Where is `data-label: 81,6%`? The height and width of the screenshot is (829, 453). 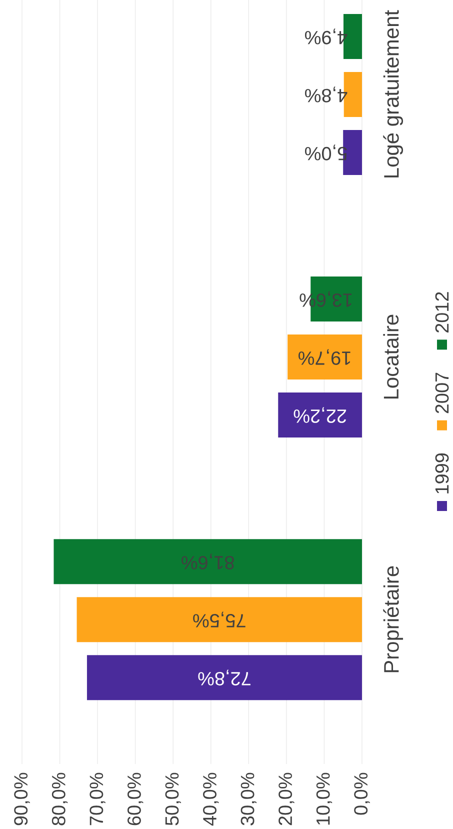
data-label: 81,6% is located at coordinates (208, 562).